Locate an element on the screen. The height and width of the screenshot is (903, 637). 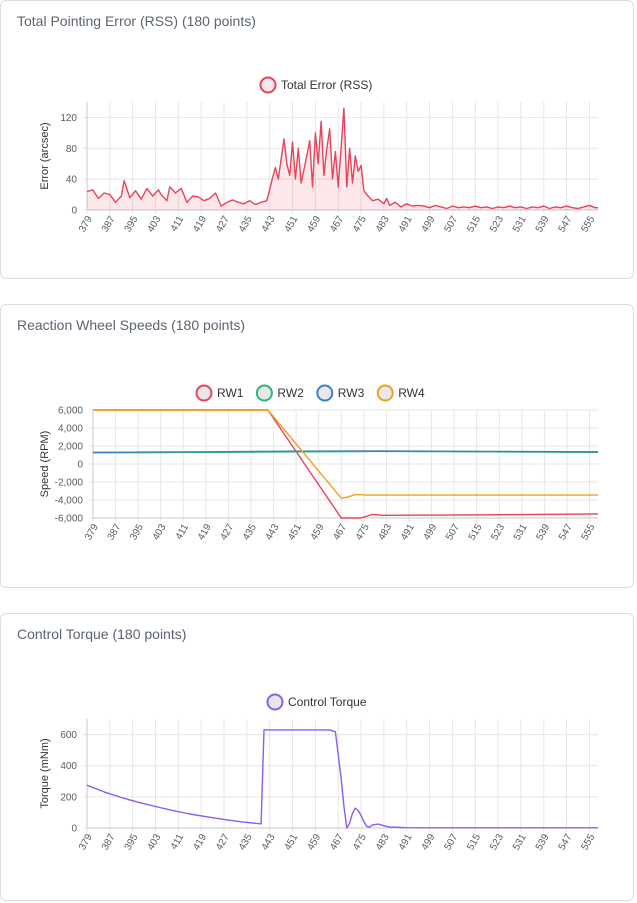
legend-item-rw3: RW3 is located at coordinates (340, 393).